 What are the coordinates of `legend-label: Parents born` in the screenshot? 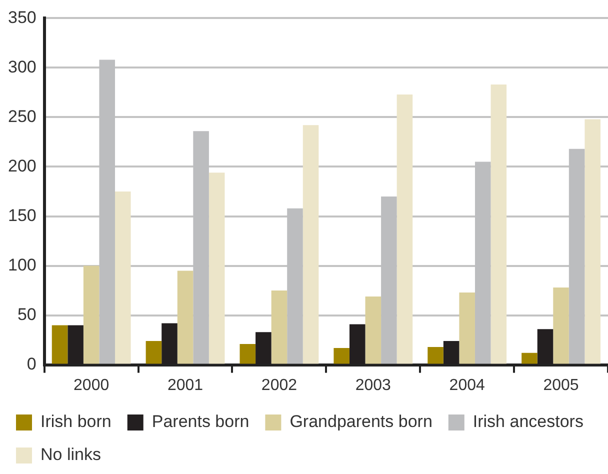 It's located at (201, 422).